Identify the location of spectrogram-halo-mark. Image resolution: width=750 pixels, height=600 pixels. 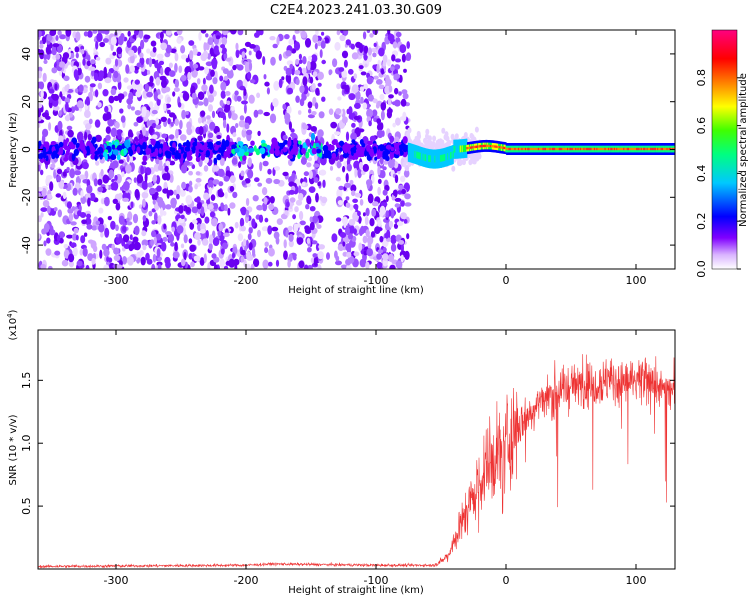
(434, 138).